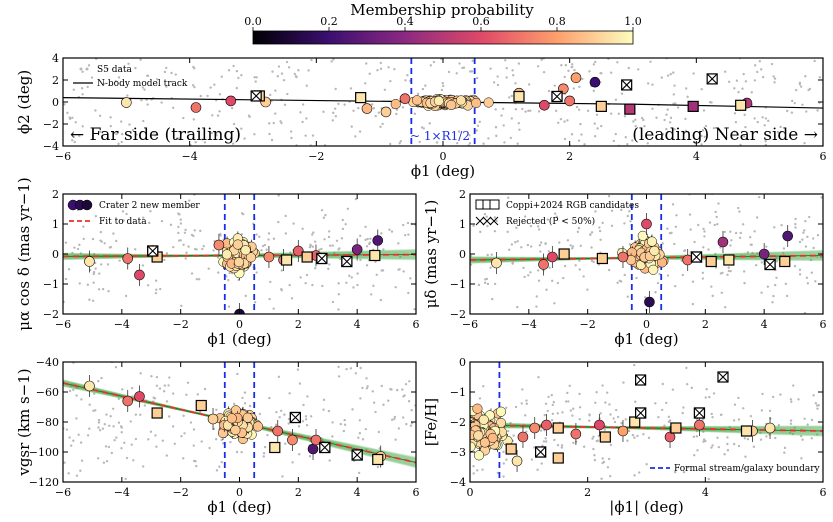 The height and width of the screenshot is (522, 833). I want to click on y-tick-label: −120, so click(44, 482).